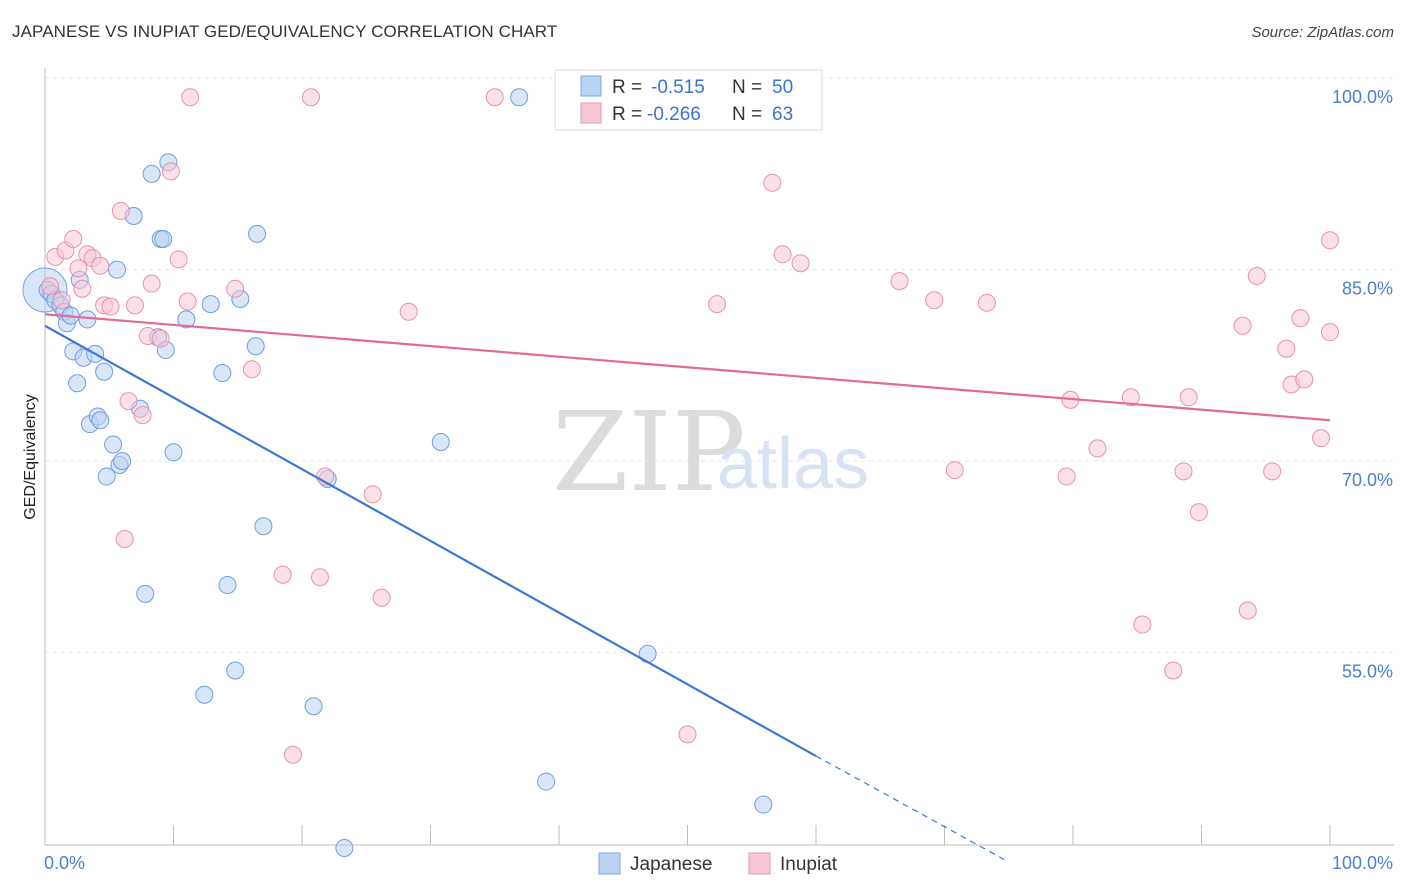  I want to click on watermark: ZIP atlas, so click(710, 452).